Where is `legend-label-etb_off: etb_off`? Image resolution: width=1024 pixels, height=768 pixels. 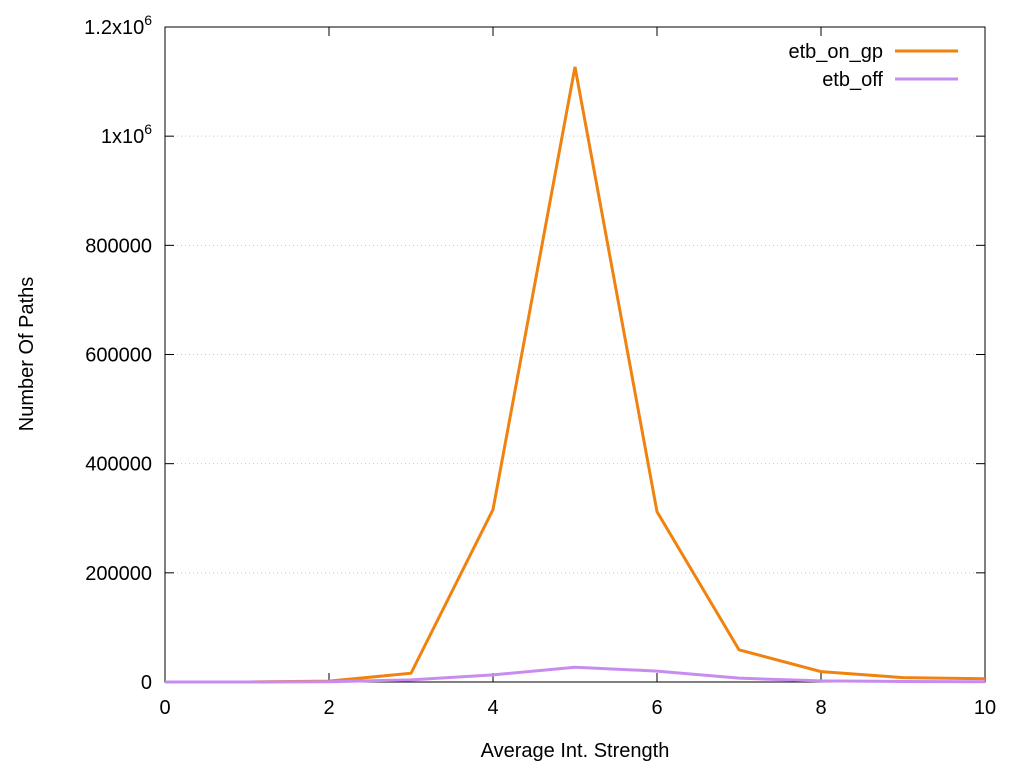
legend-label-etb_off: etb_off is located at coordinates (852, 80).